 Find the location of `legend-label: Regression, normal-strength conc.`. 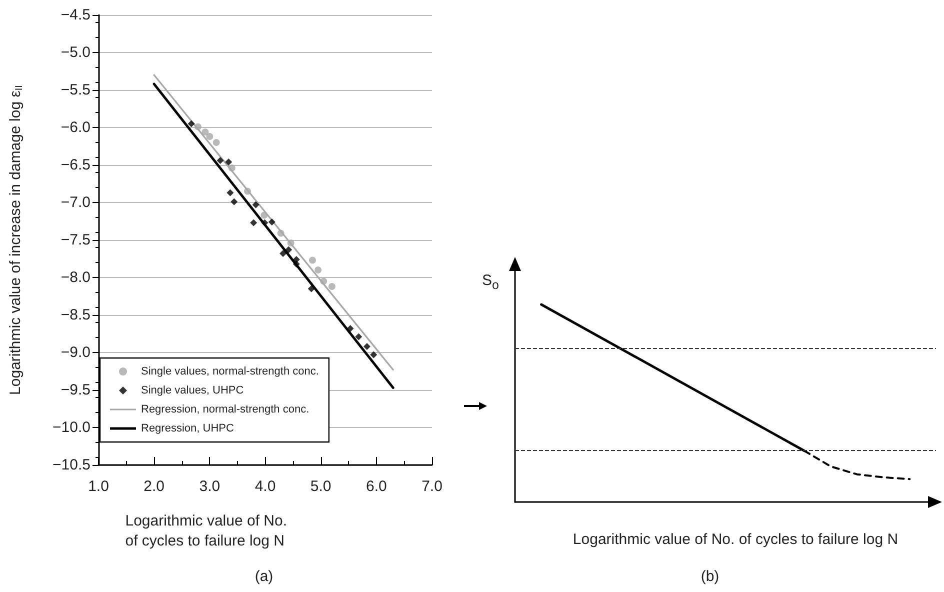

legend-label: Regression, normal-strength conc. is located at coordinates (225, 410).